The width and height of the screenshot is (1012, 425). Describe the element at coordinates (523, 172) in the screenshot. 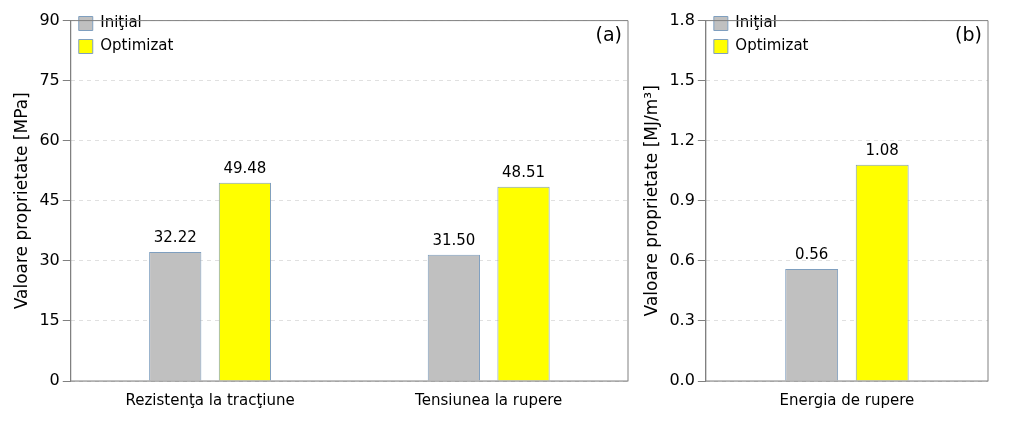

I see `data-label: 48.51` at that location.